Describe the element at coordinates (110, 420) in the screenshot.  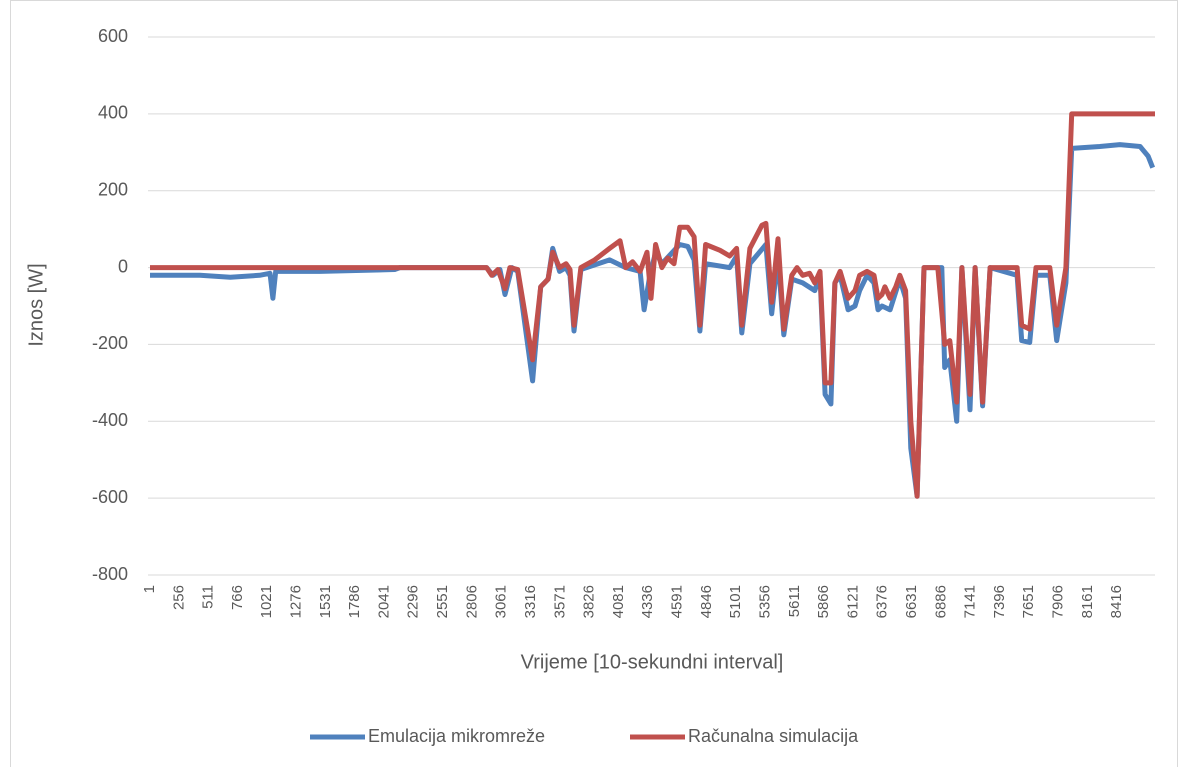
I see `y-tick-label: -400` at that location.